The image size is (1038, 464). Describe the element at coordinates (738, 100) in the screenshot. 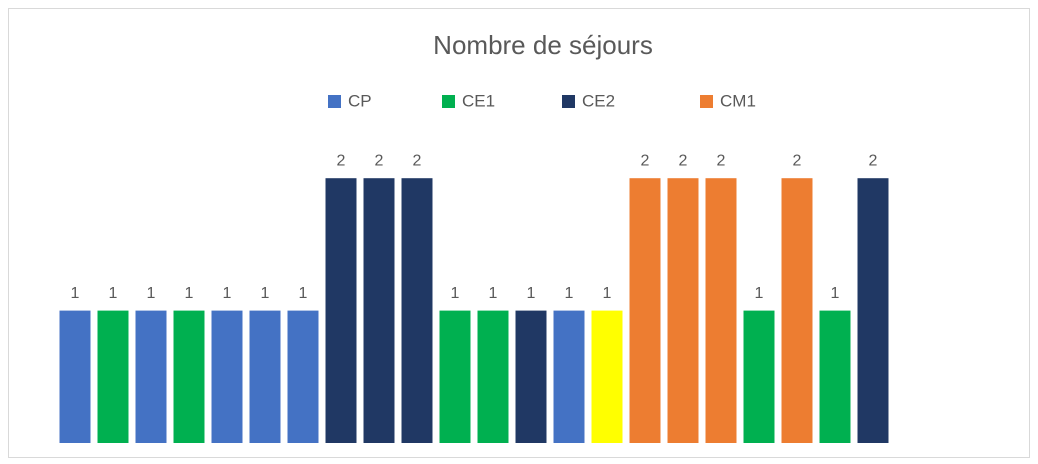

I see `legend-label: CM1` at that location.